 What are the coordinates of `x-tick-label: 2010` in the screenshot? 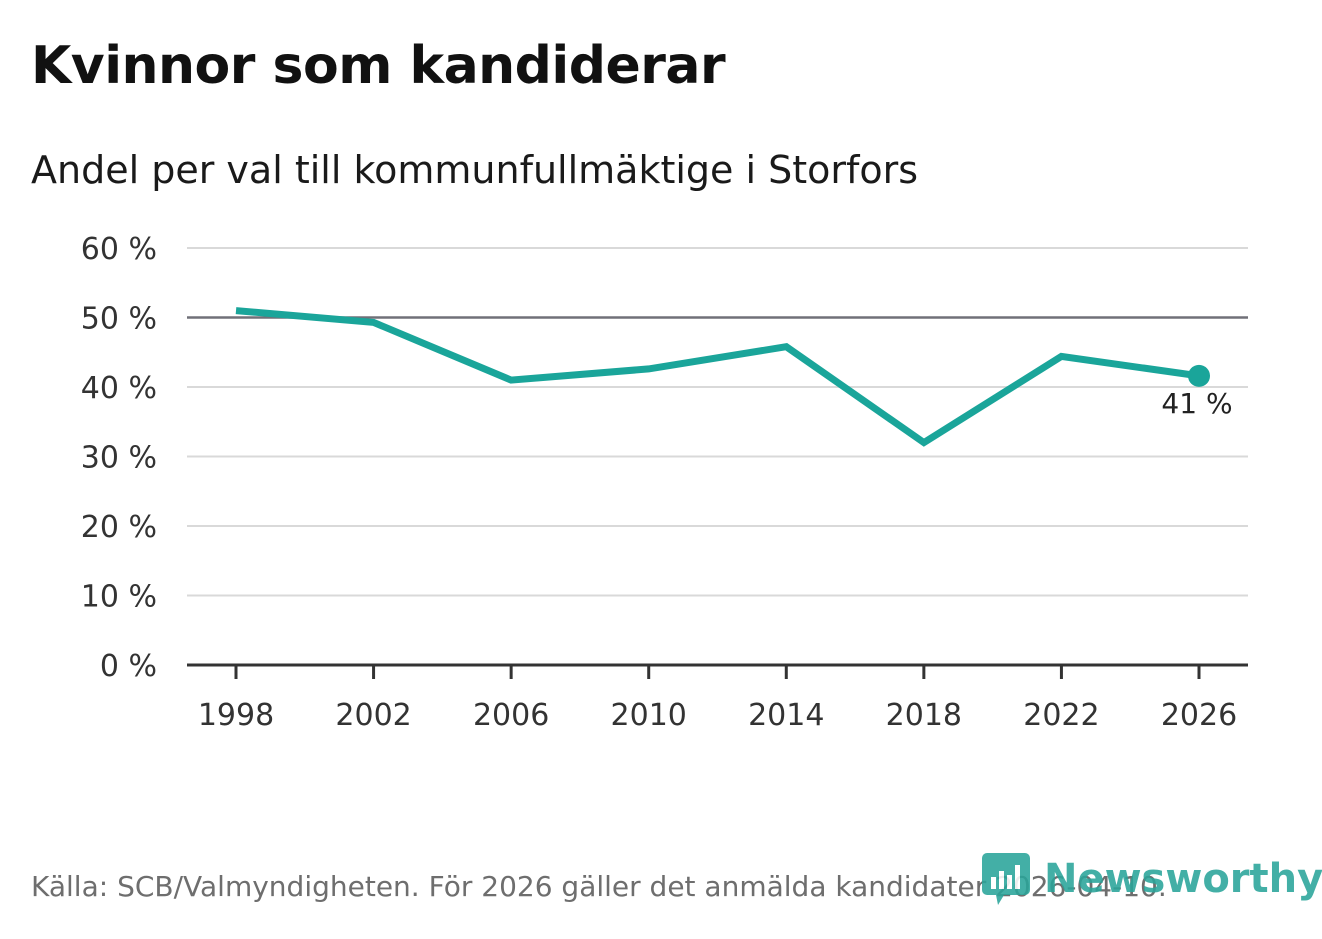 It's located at (649, 715).